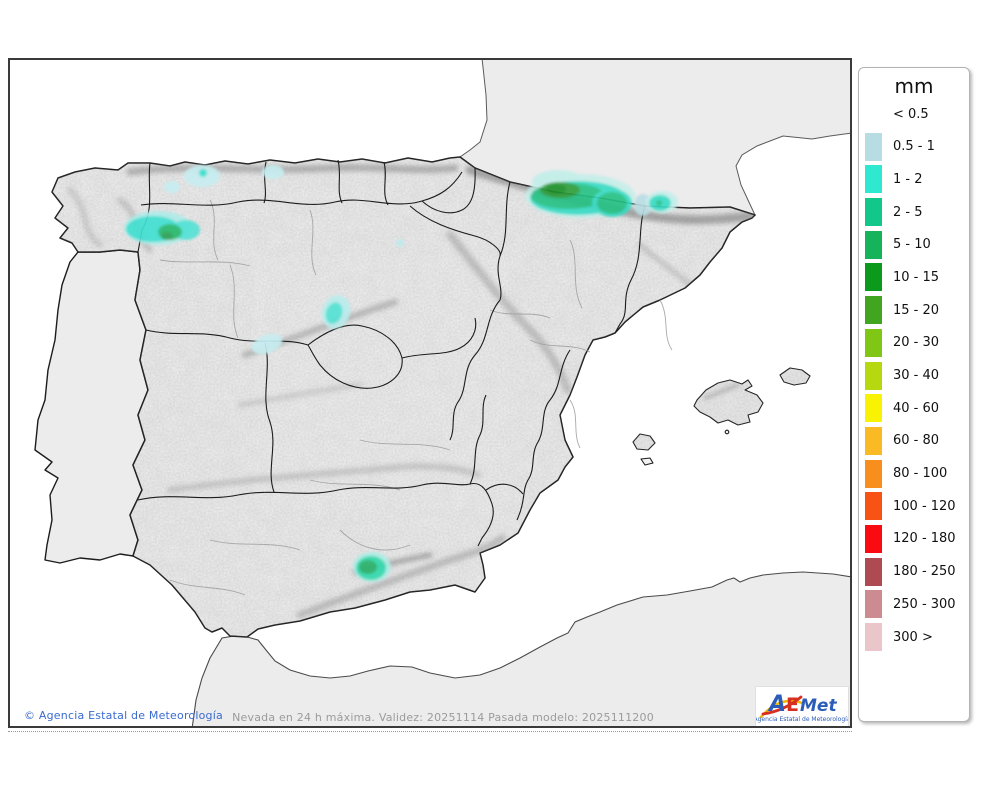 The width and height of the screenshot is (1000, 790). What do you see at coordinates (914, 86) in the screenshot?
I see `legend-title: mm` at bounding box center [914, 86].